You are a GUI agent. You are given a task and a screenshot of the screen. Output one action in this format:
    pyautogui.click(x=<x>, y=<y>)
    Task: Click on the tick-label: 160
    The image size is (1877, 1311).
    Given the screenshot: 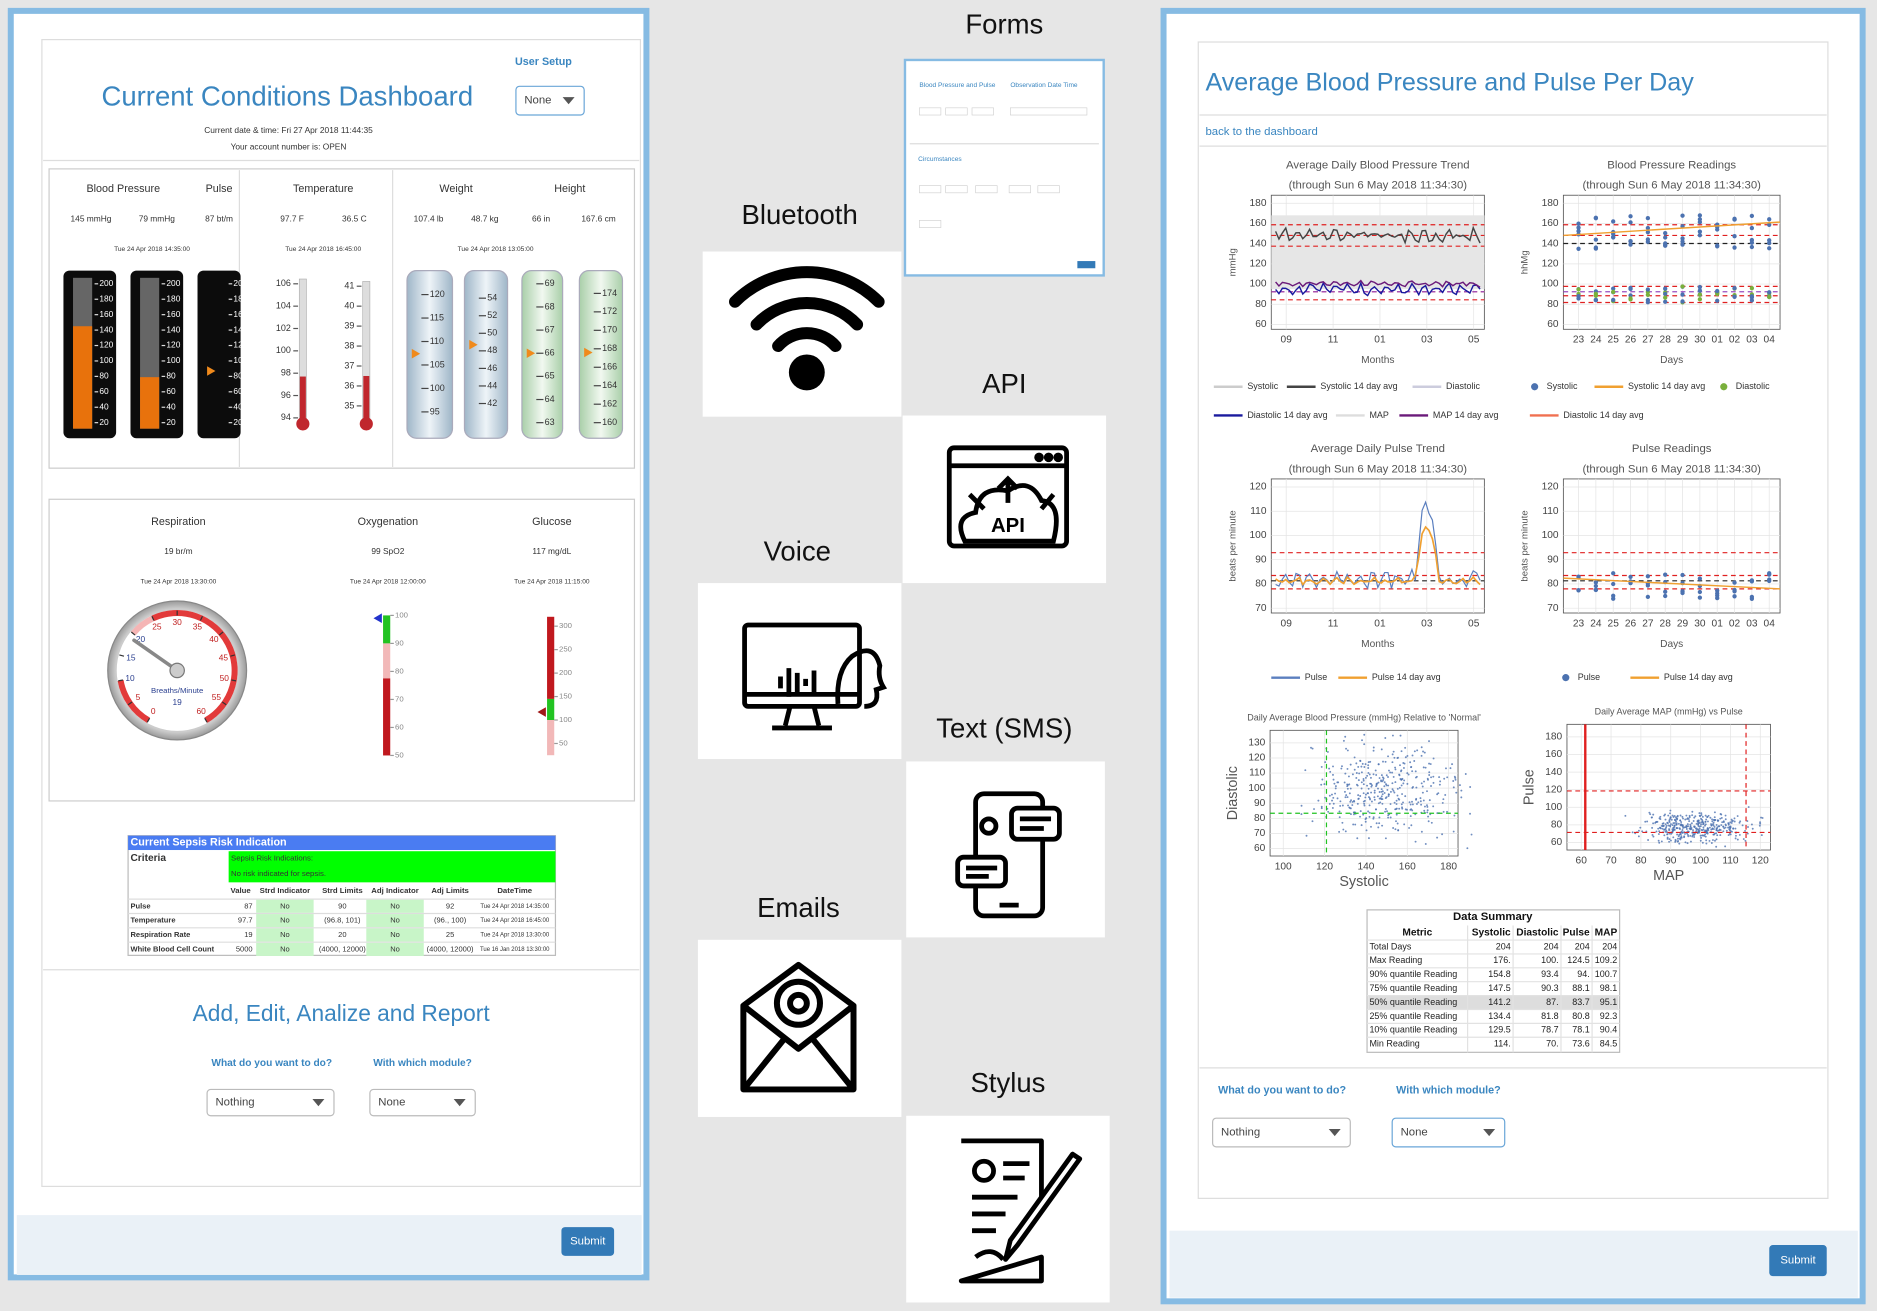 What is the action you would take?
    pyautogui.click(x=106, y=314)
    